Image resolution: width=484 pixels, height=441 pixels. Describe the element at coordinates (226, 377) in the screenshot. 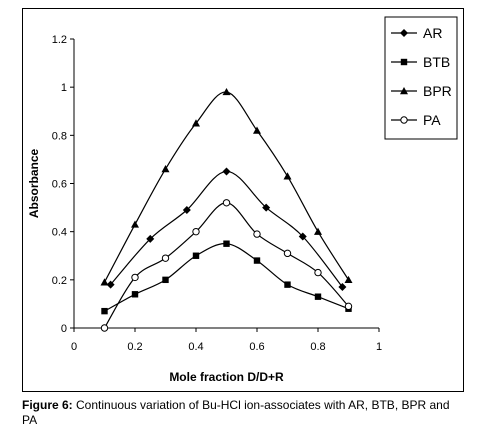

I see `x-axis-label: Mole fraction D/D+R` at that location.